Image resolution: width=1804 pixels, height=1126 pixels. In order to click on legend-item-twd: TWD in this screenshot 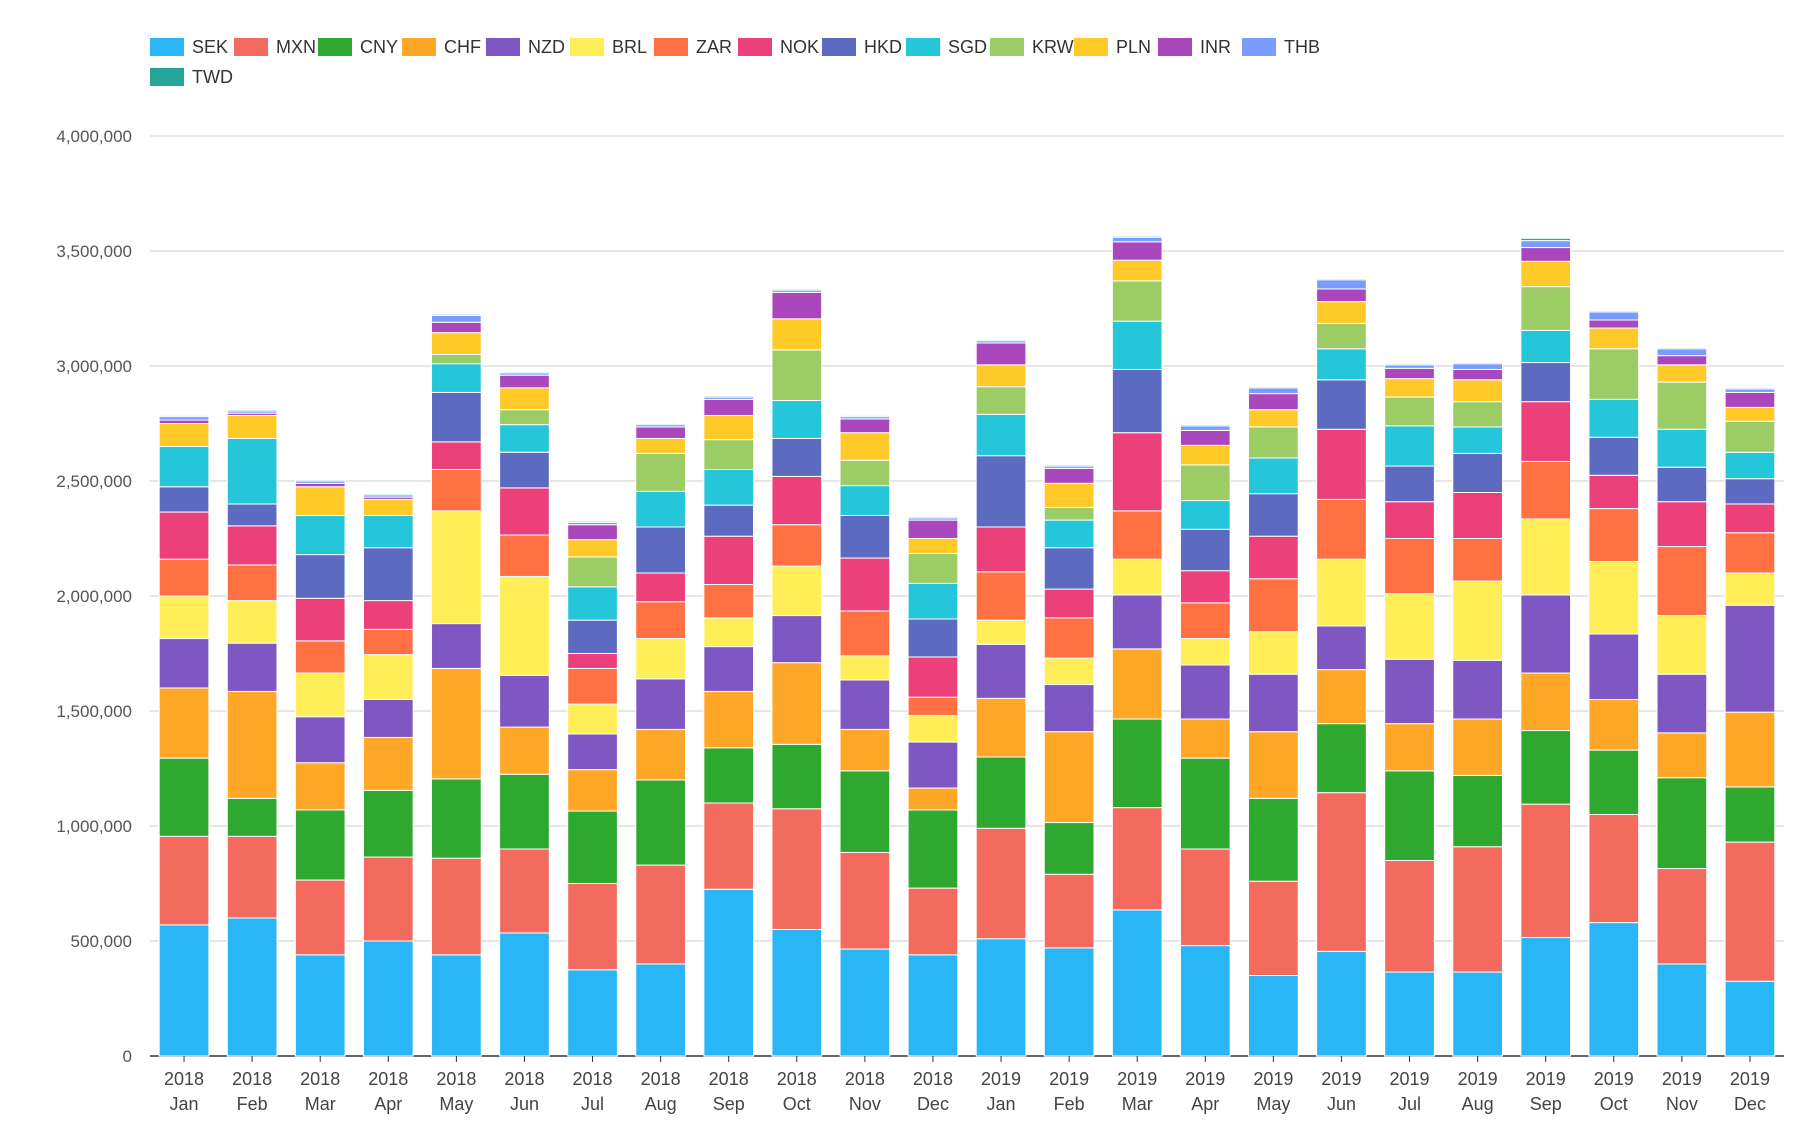, I will do `click(191, 77)`.